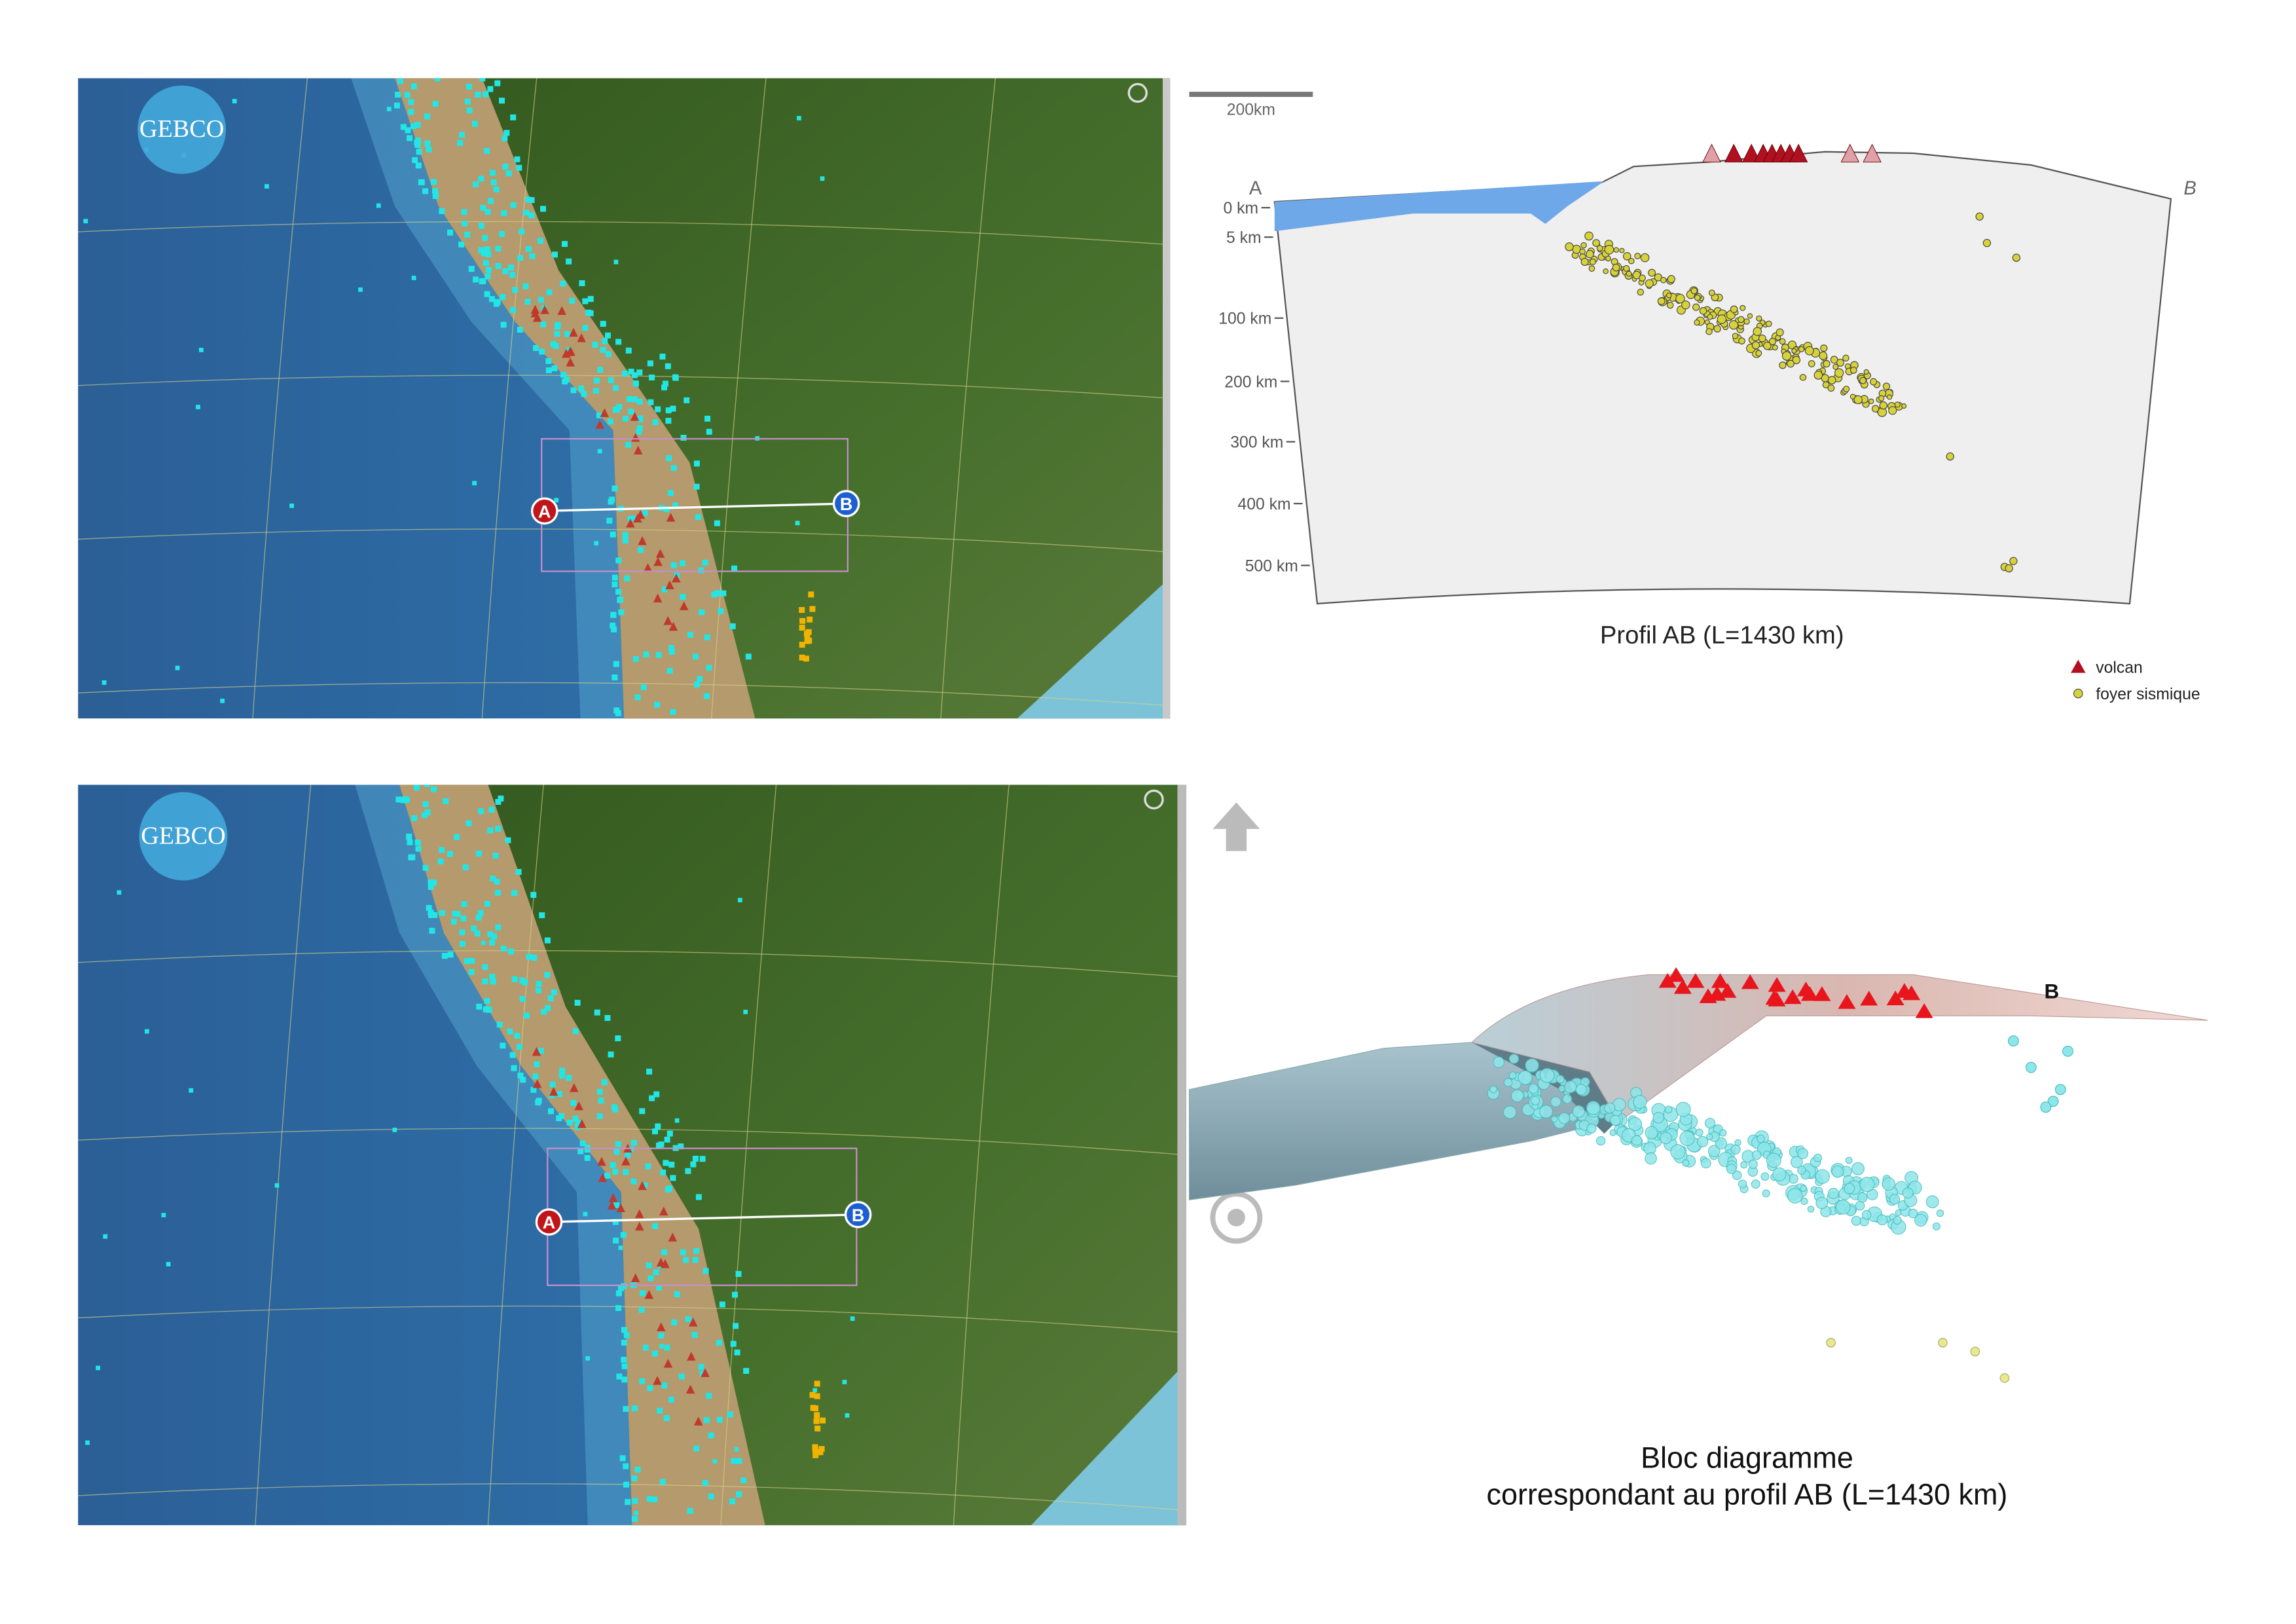 Image resolution: width=2296 pixels, height=1624 pixels. Describe the element at coordinates (1236, 826) in the screenshot. I see `up-arrow` at that location.